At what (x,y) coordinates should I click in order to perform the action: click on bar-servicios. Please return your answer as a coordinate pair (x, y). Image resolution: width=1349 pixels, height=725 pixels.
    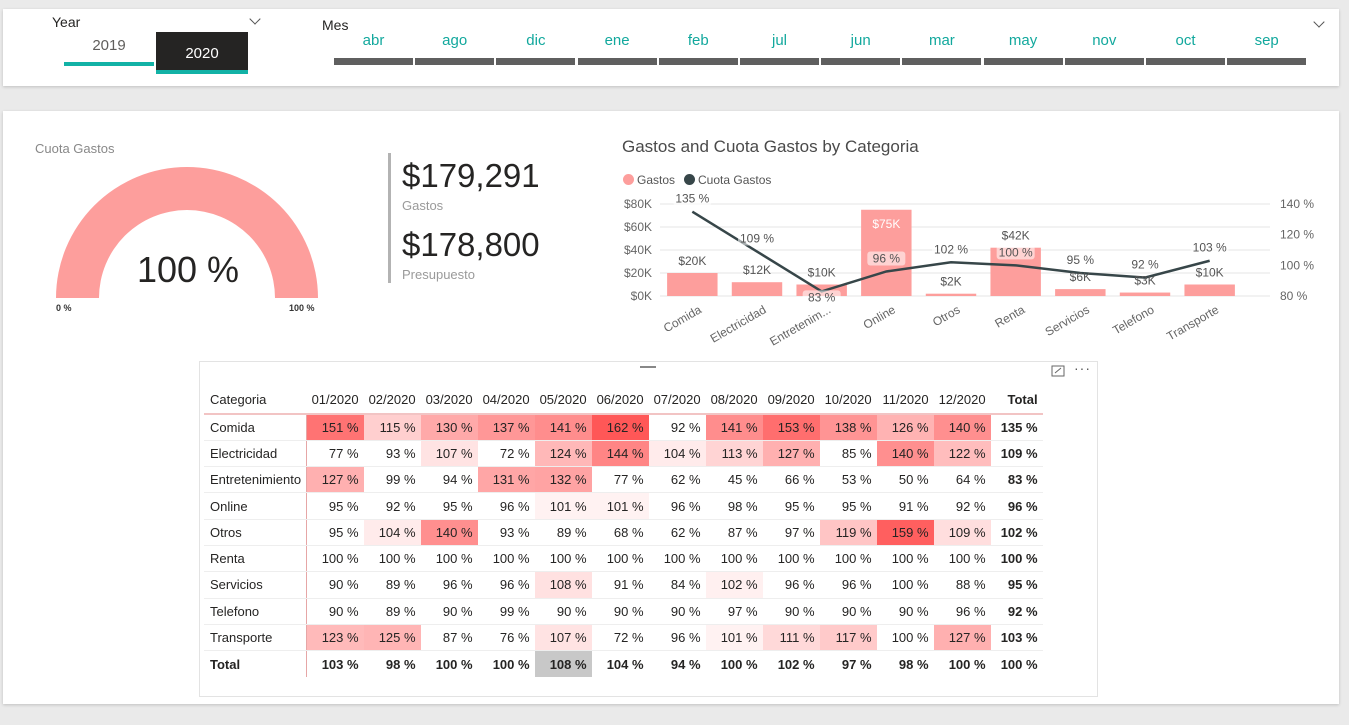
    Looking at the image, I should click on (1080, 292).